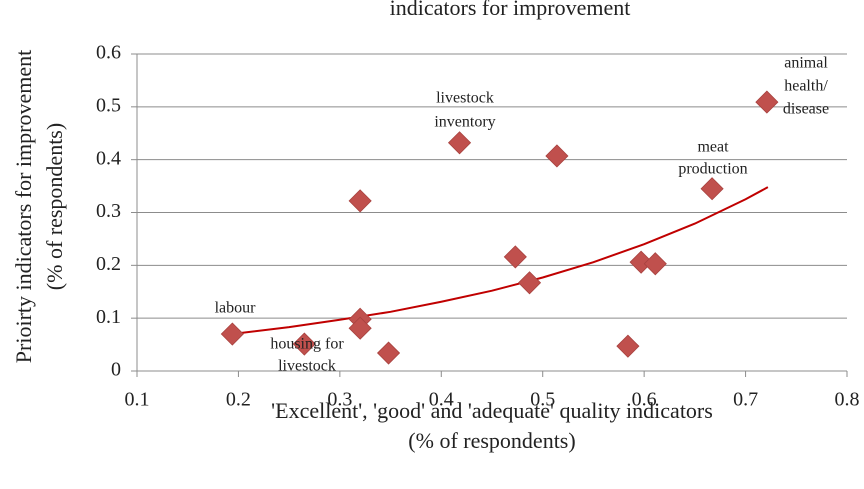 The height and width of the screenshot is (489, 864). Describe the element at coordinates (116, 370) in the screenshot. I see `y-tick-label: 0` at that location.